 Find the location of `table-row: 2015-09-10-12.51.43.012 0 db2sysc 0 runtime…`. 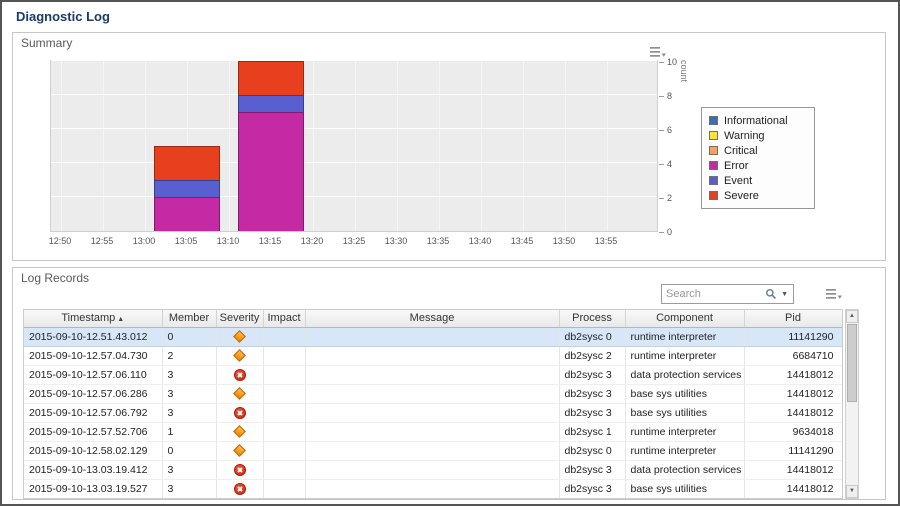

table-row: 2015-09-10-12.51.43.012 0 db2sysc 0 runtime… is located at coordinates (433, 337).